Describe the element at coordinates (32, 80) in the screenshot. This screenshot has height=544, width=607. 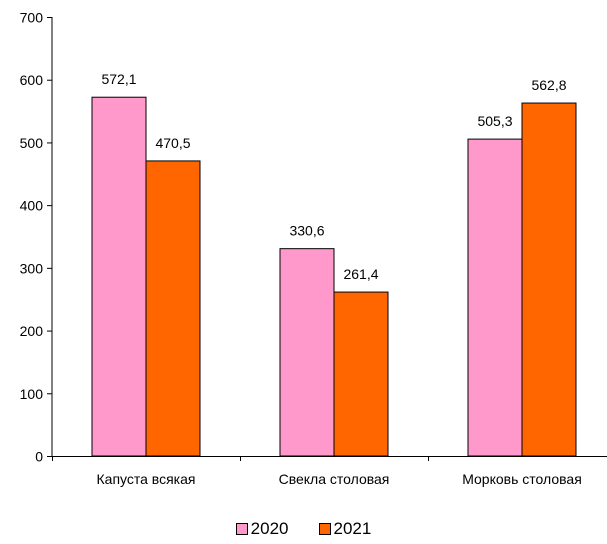
I see `y-tick-label: 600` at that location.